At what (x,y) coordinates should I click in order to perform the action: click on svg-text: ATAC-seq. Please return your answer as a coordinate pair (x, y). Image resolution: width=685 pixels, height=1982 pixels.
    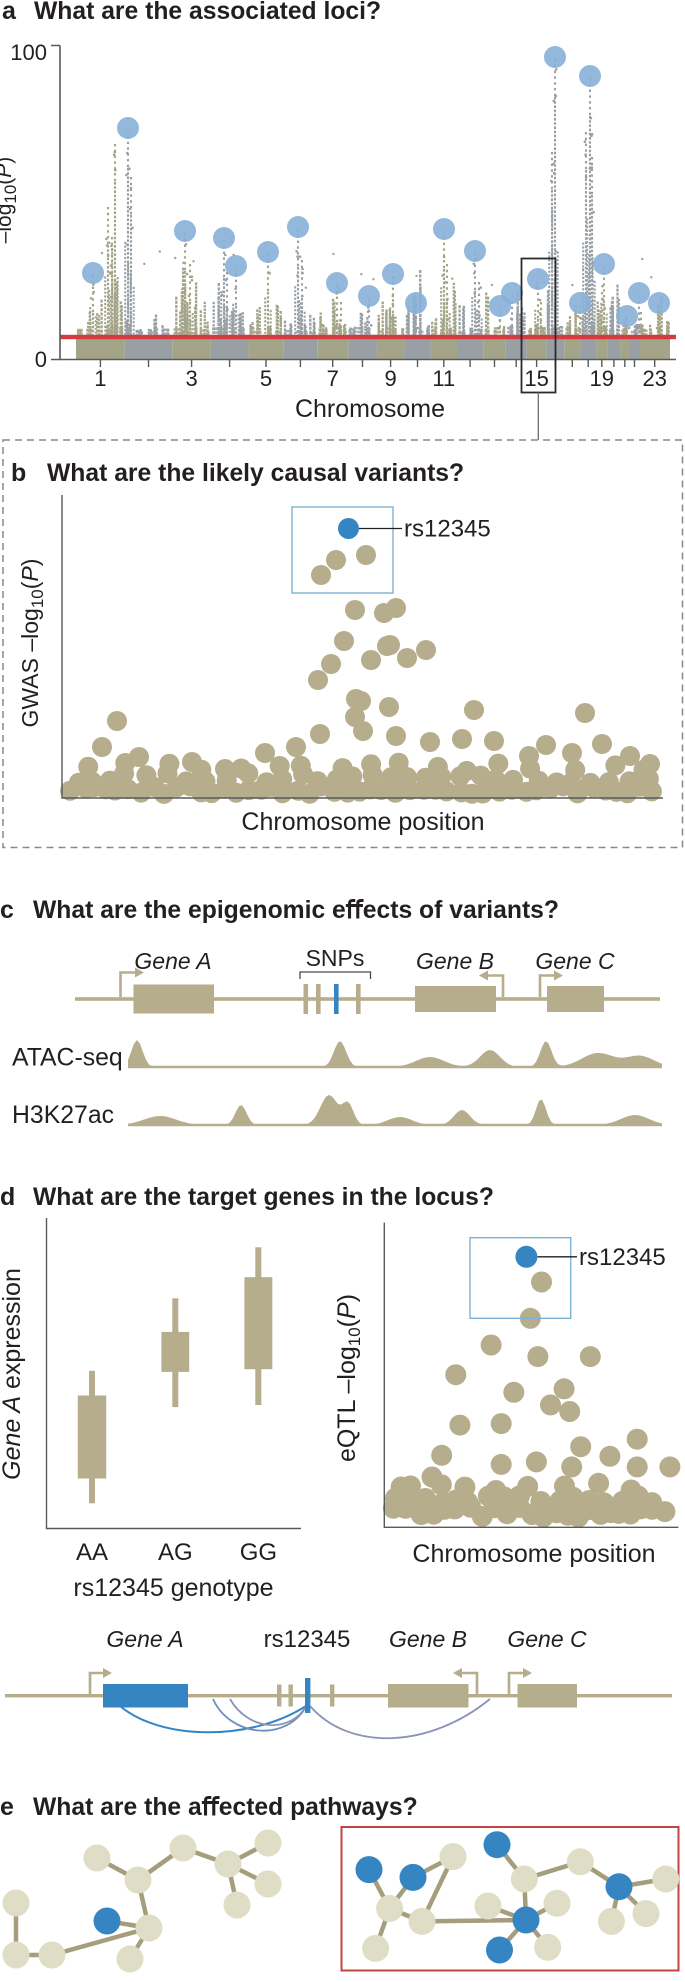
    Looking at the image, I should click on (67, 1058).